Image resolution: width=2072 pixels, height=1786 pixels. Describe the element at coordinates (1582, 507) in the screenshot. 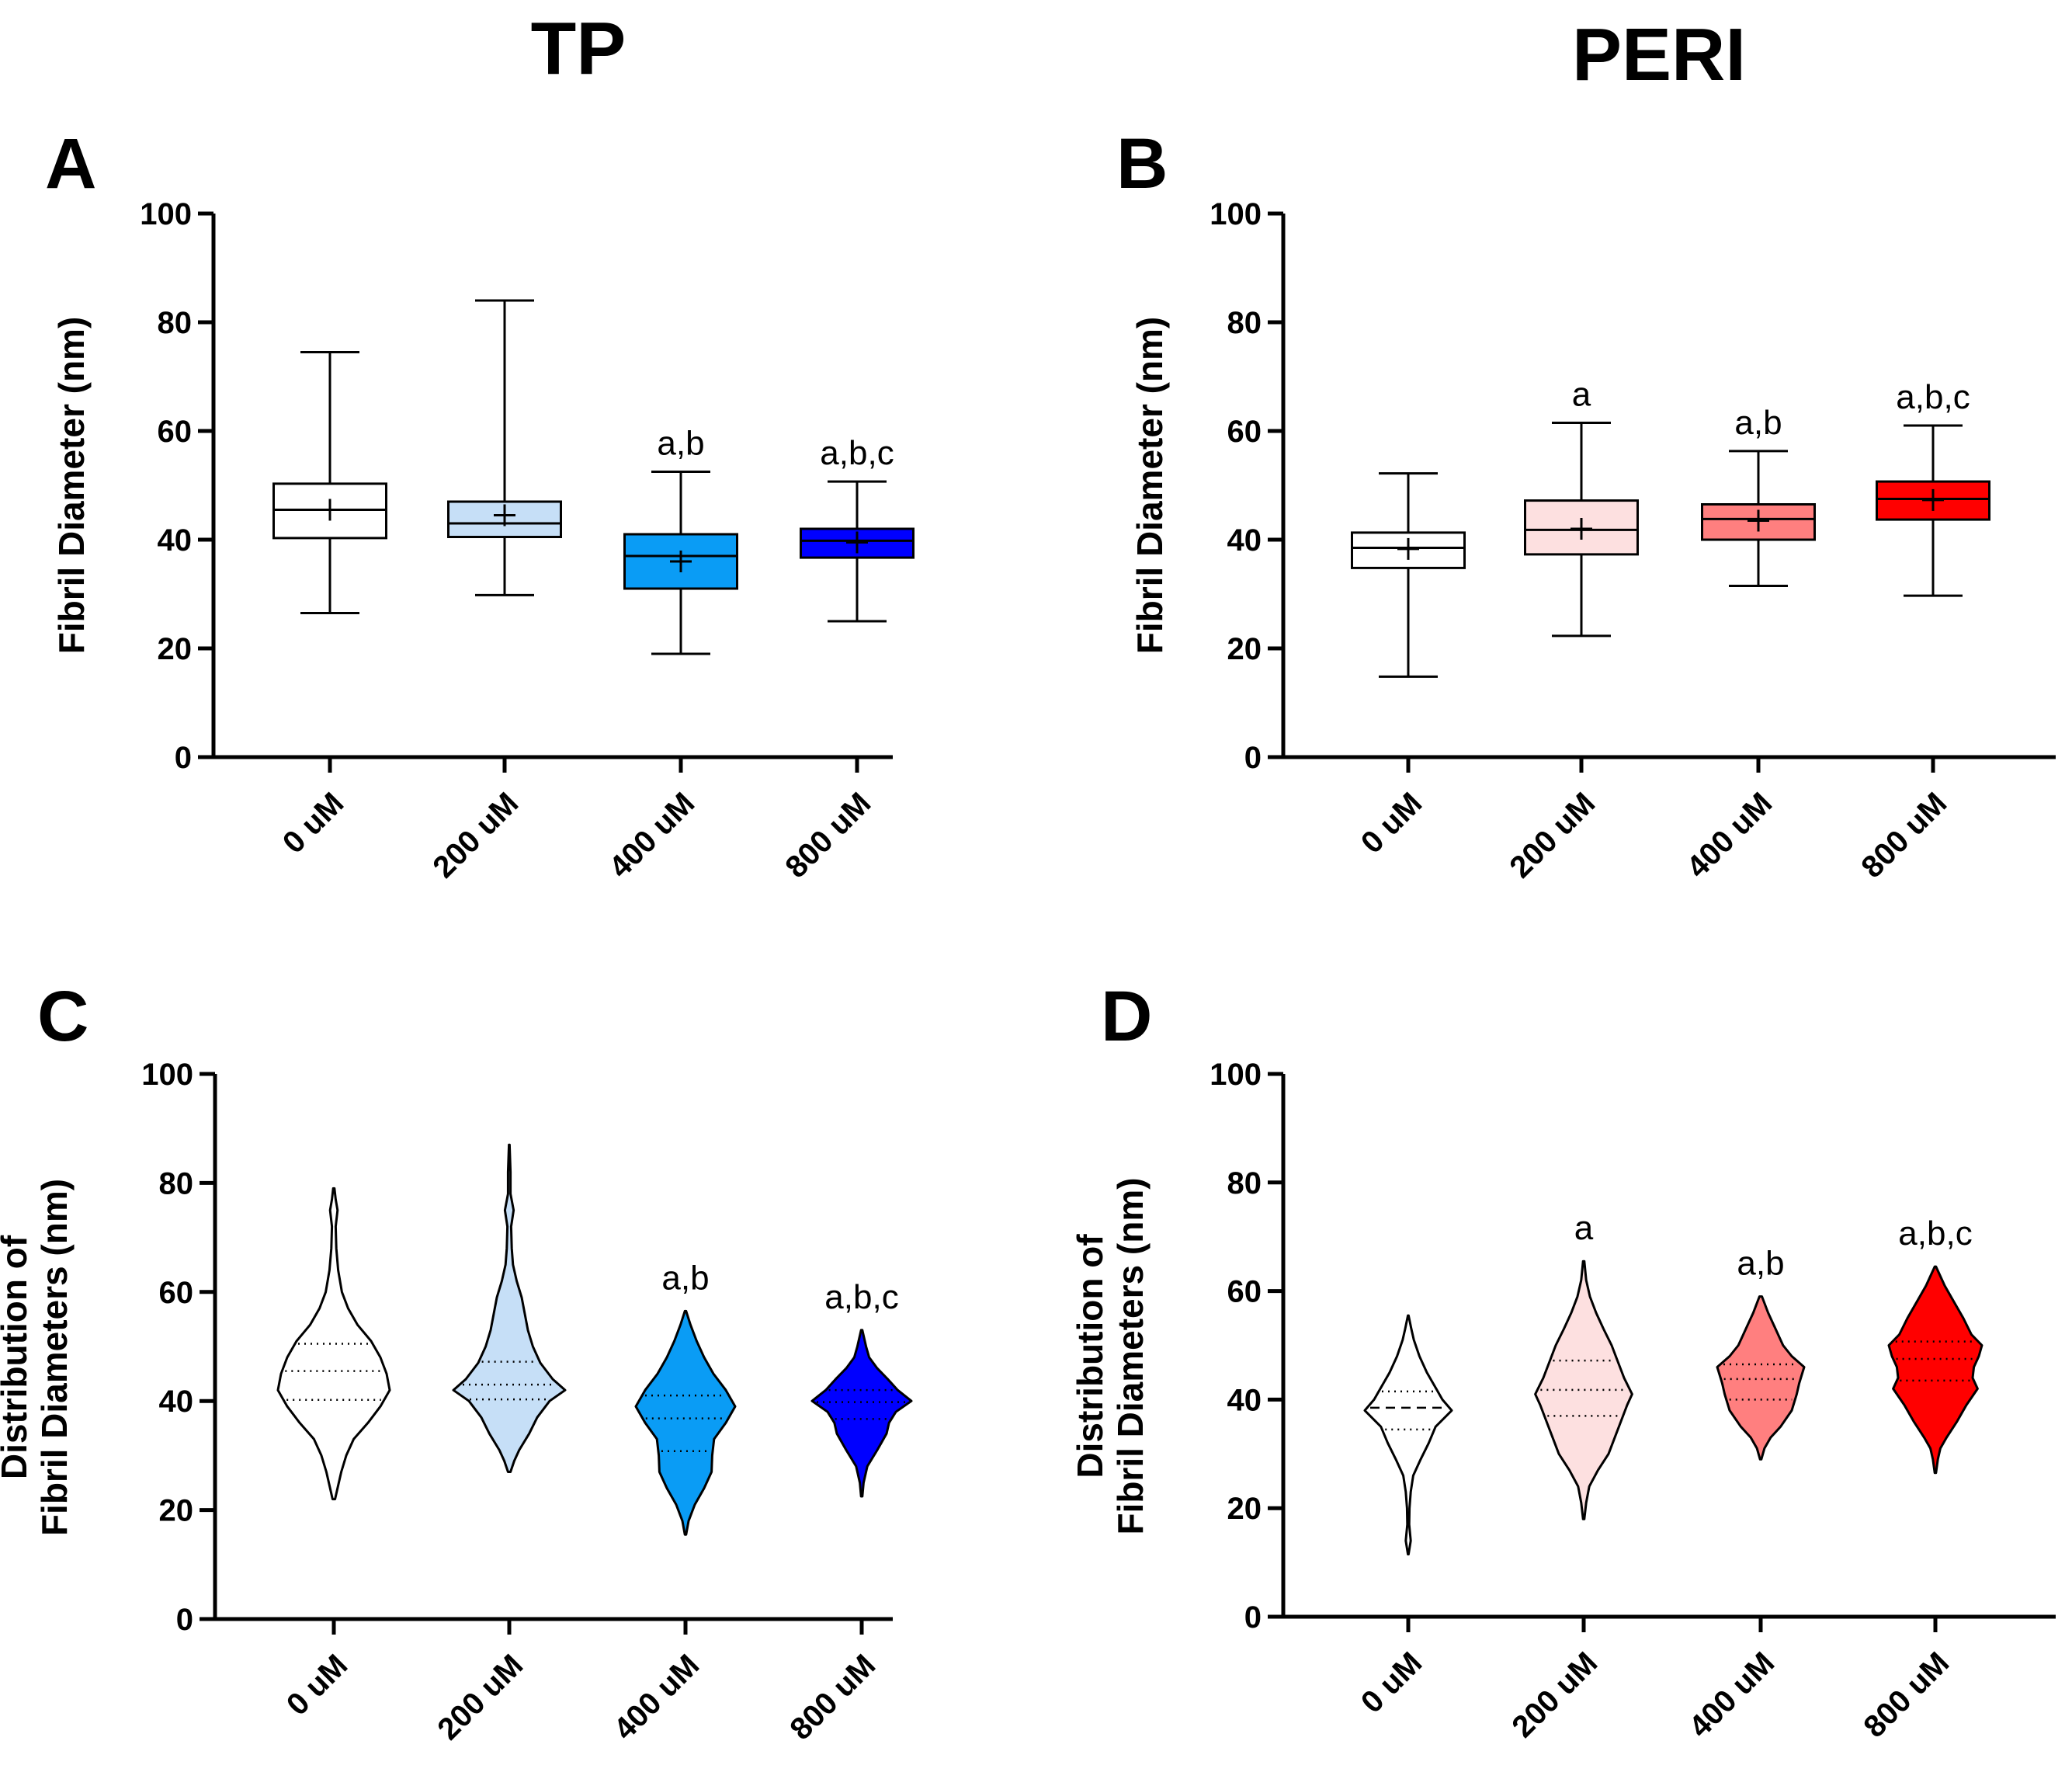

I see `box-1: a` at that location.